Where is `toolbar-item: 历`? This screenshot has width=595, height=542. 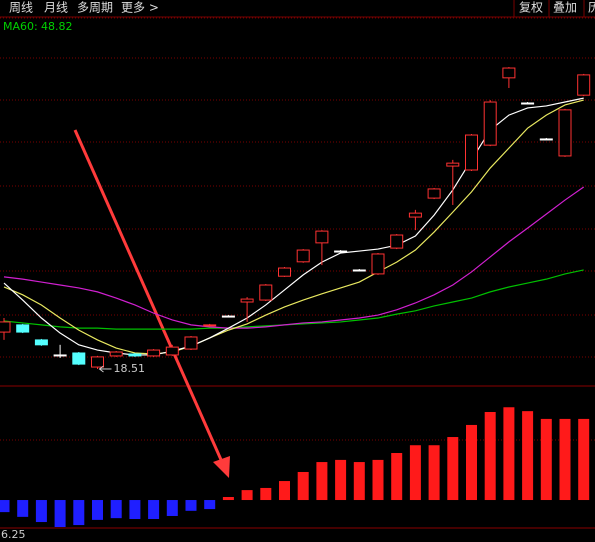
toolbar-item: 历 is located at coordinates (591, 8).